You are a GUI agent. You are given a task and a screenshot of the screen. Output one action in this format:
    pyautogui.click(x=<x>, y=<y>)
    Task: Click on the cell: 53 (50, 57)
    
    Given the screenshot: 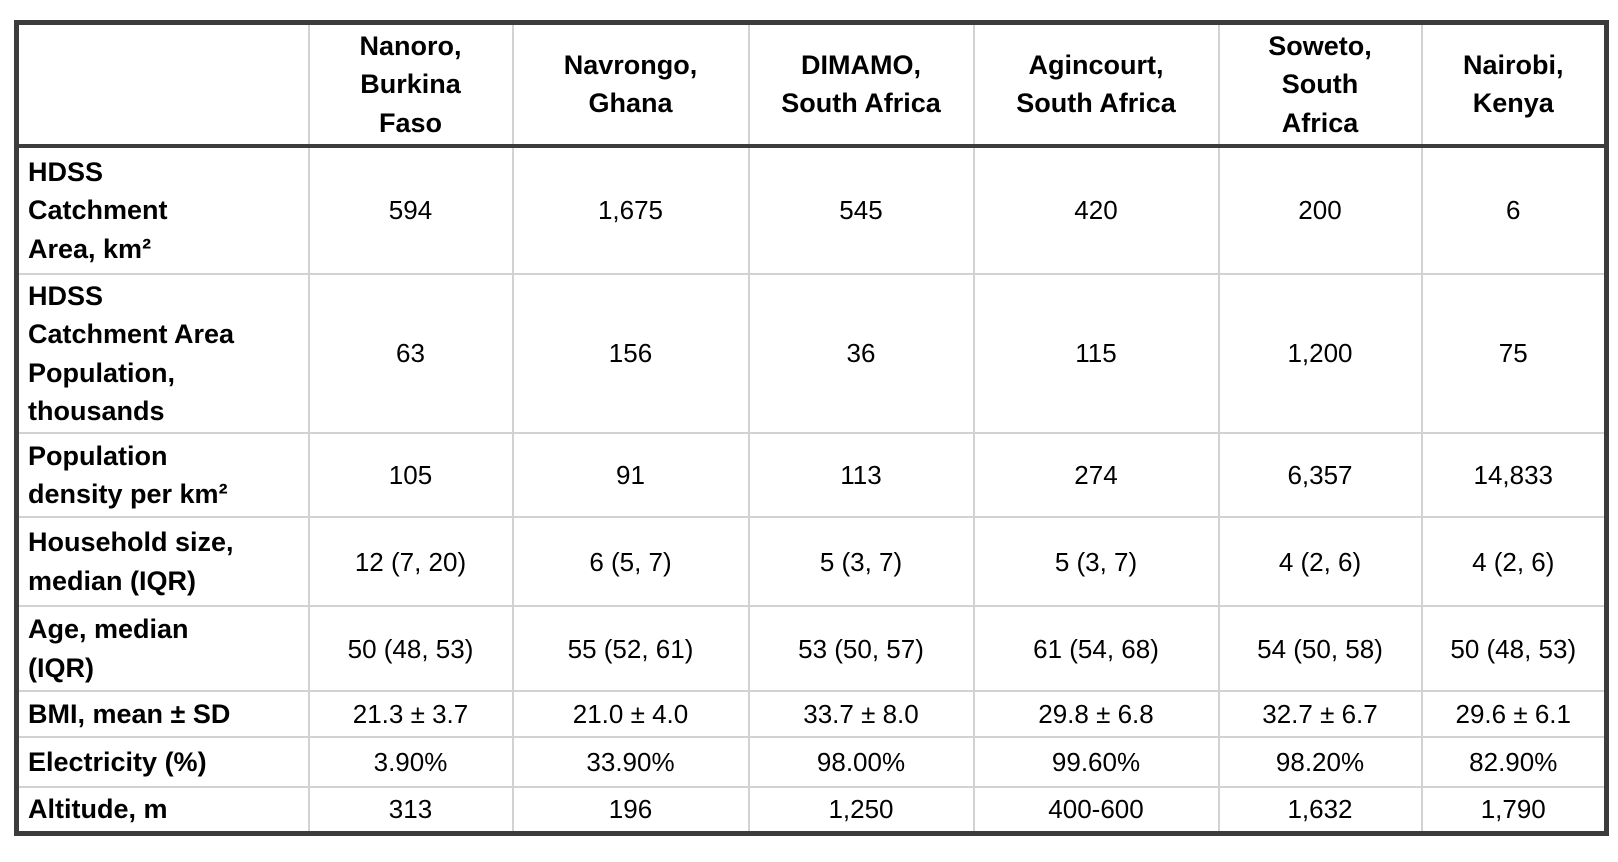 What is the action you would take?
    pyautogui.click(x=861, y=649)
    